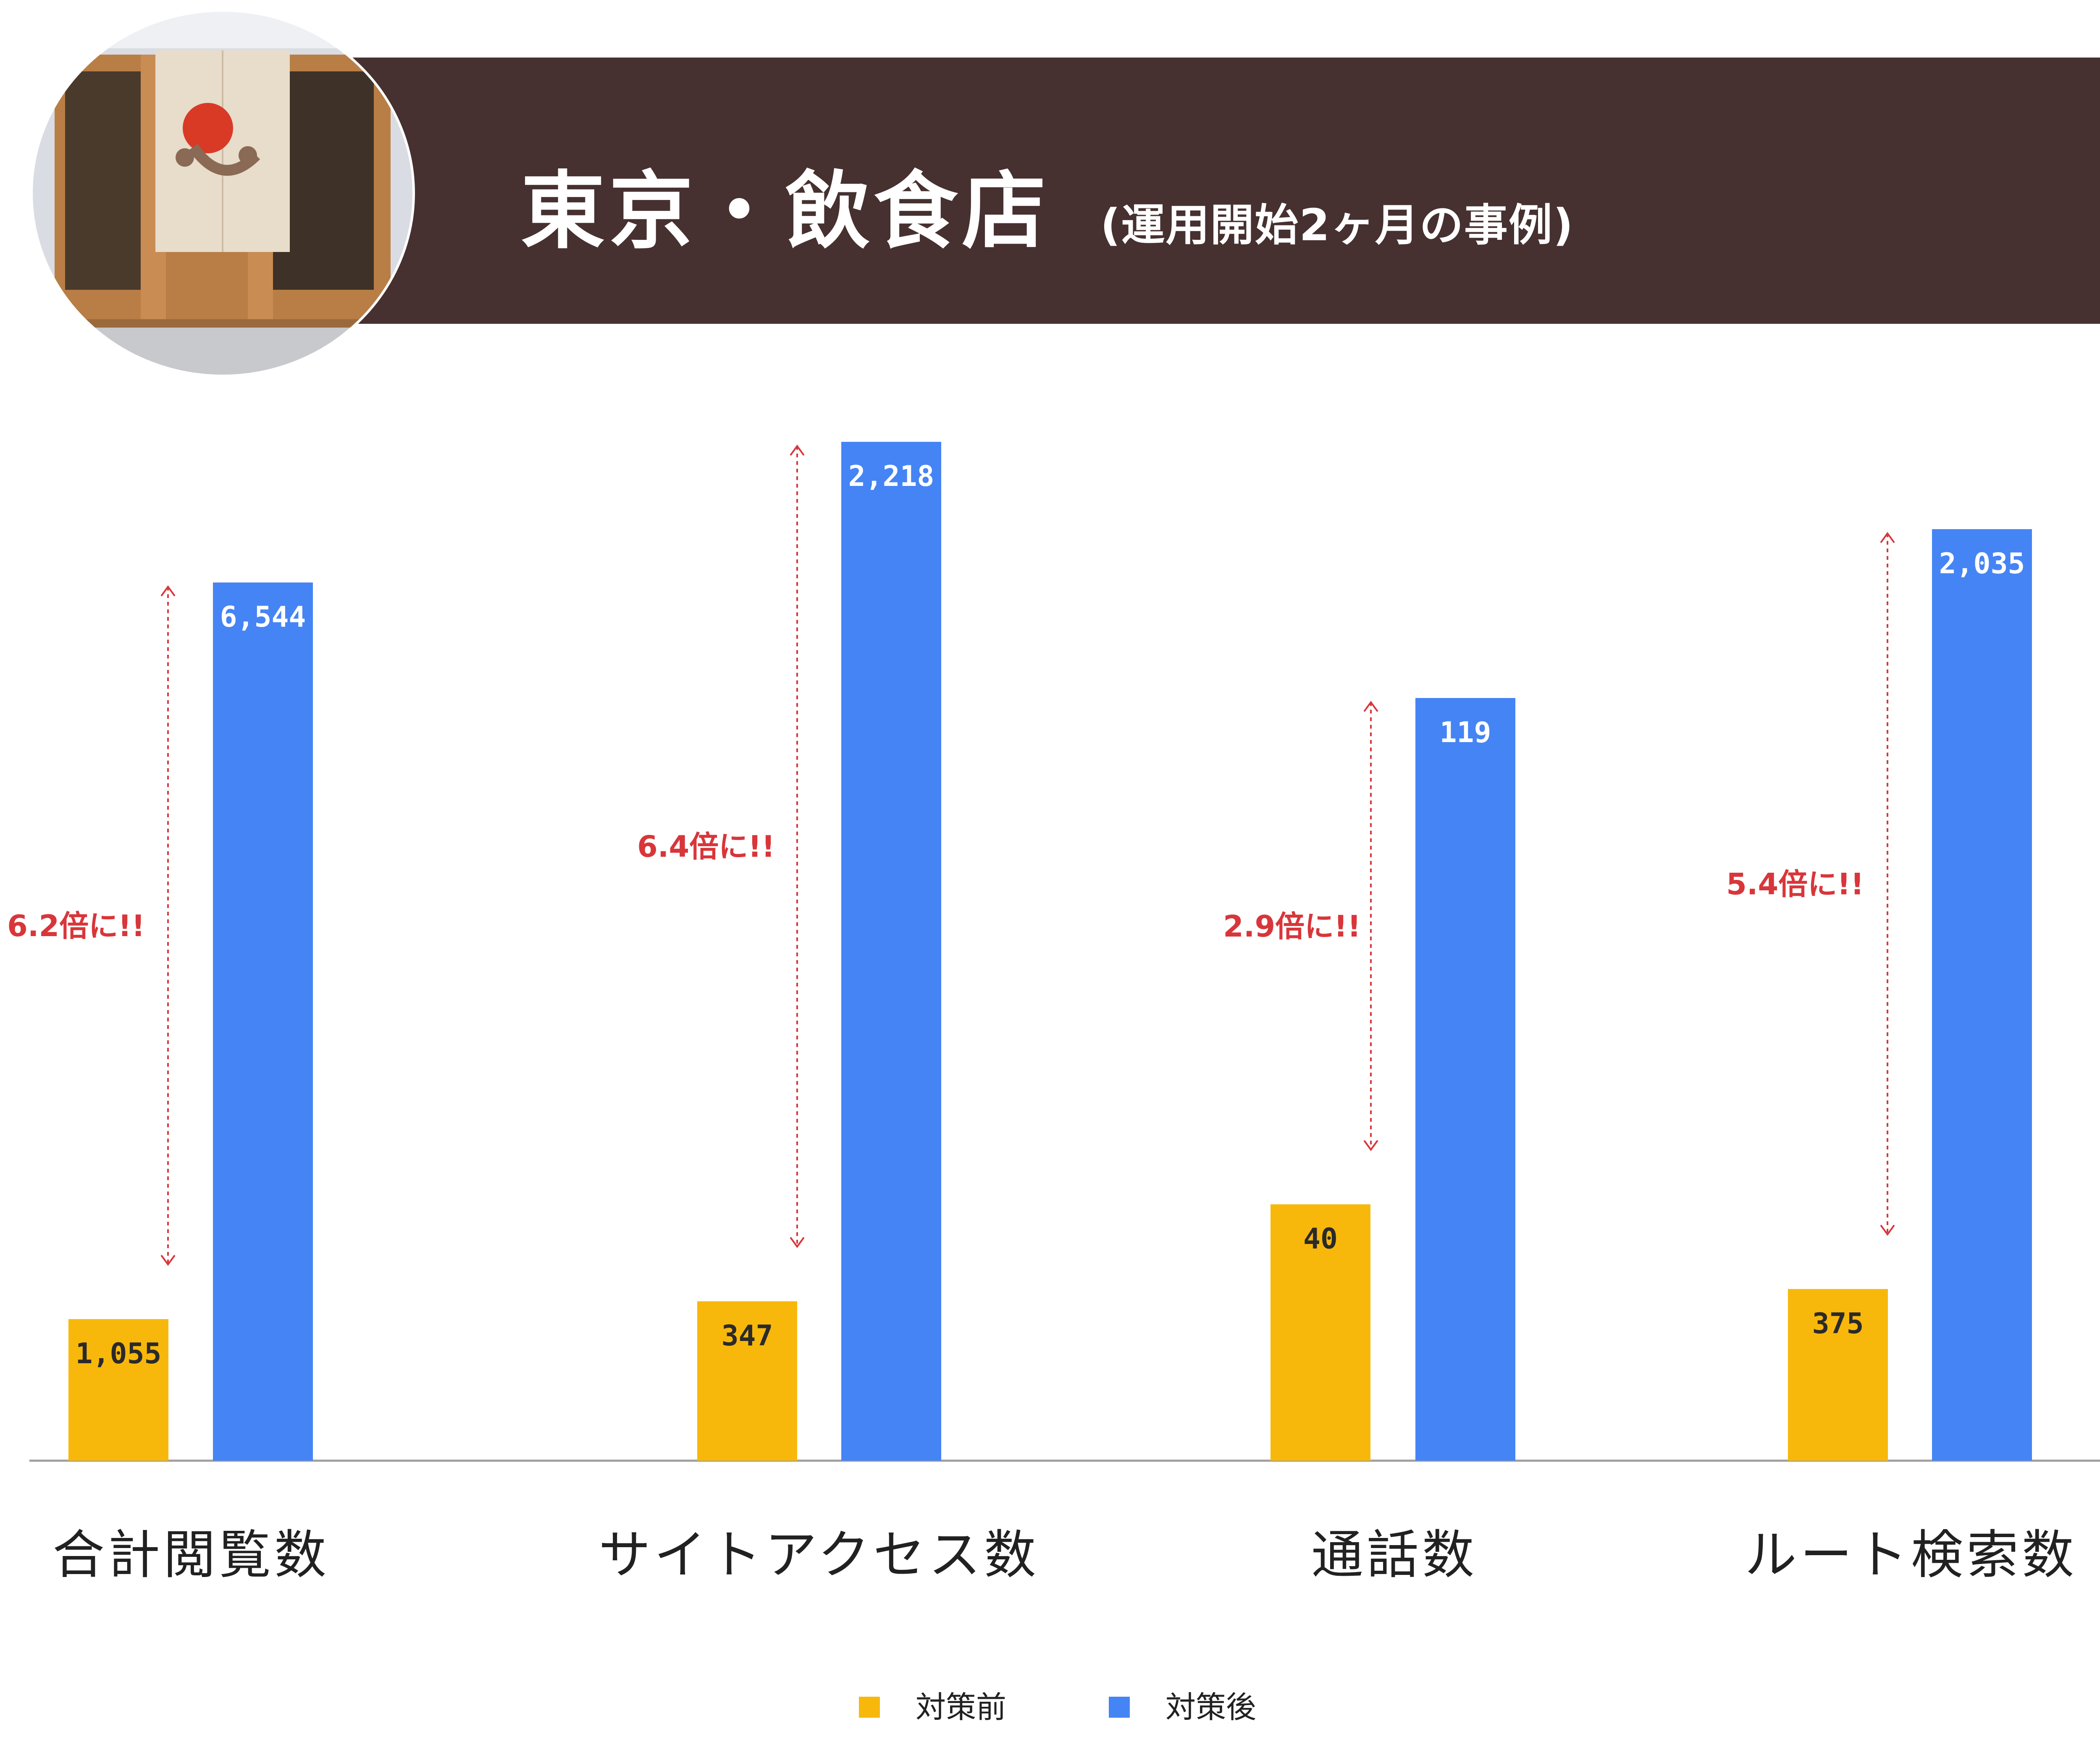 The image size is (2100, 1745). I want to click on data-label-after: 2,218, so click(891, 476).